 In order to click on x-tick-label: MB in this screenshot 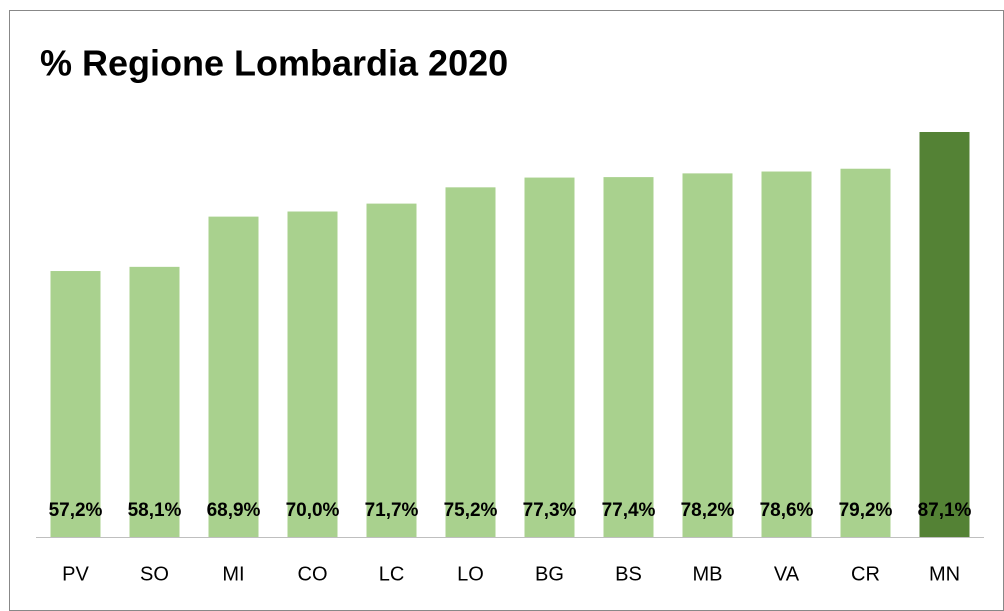, I will do `click(708, 574)`.